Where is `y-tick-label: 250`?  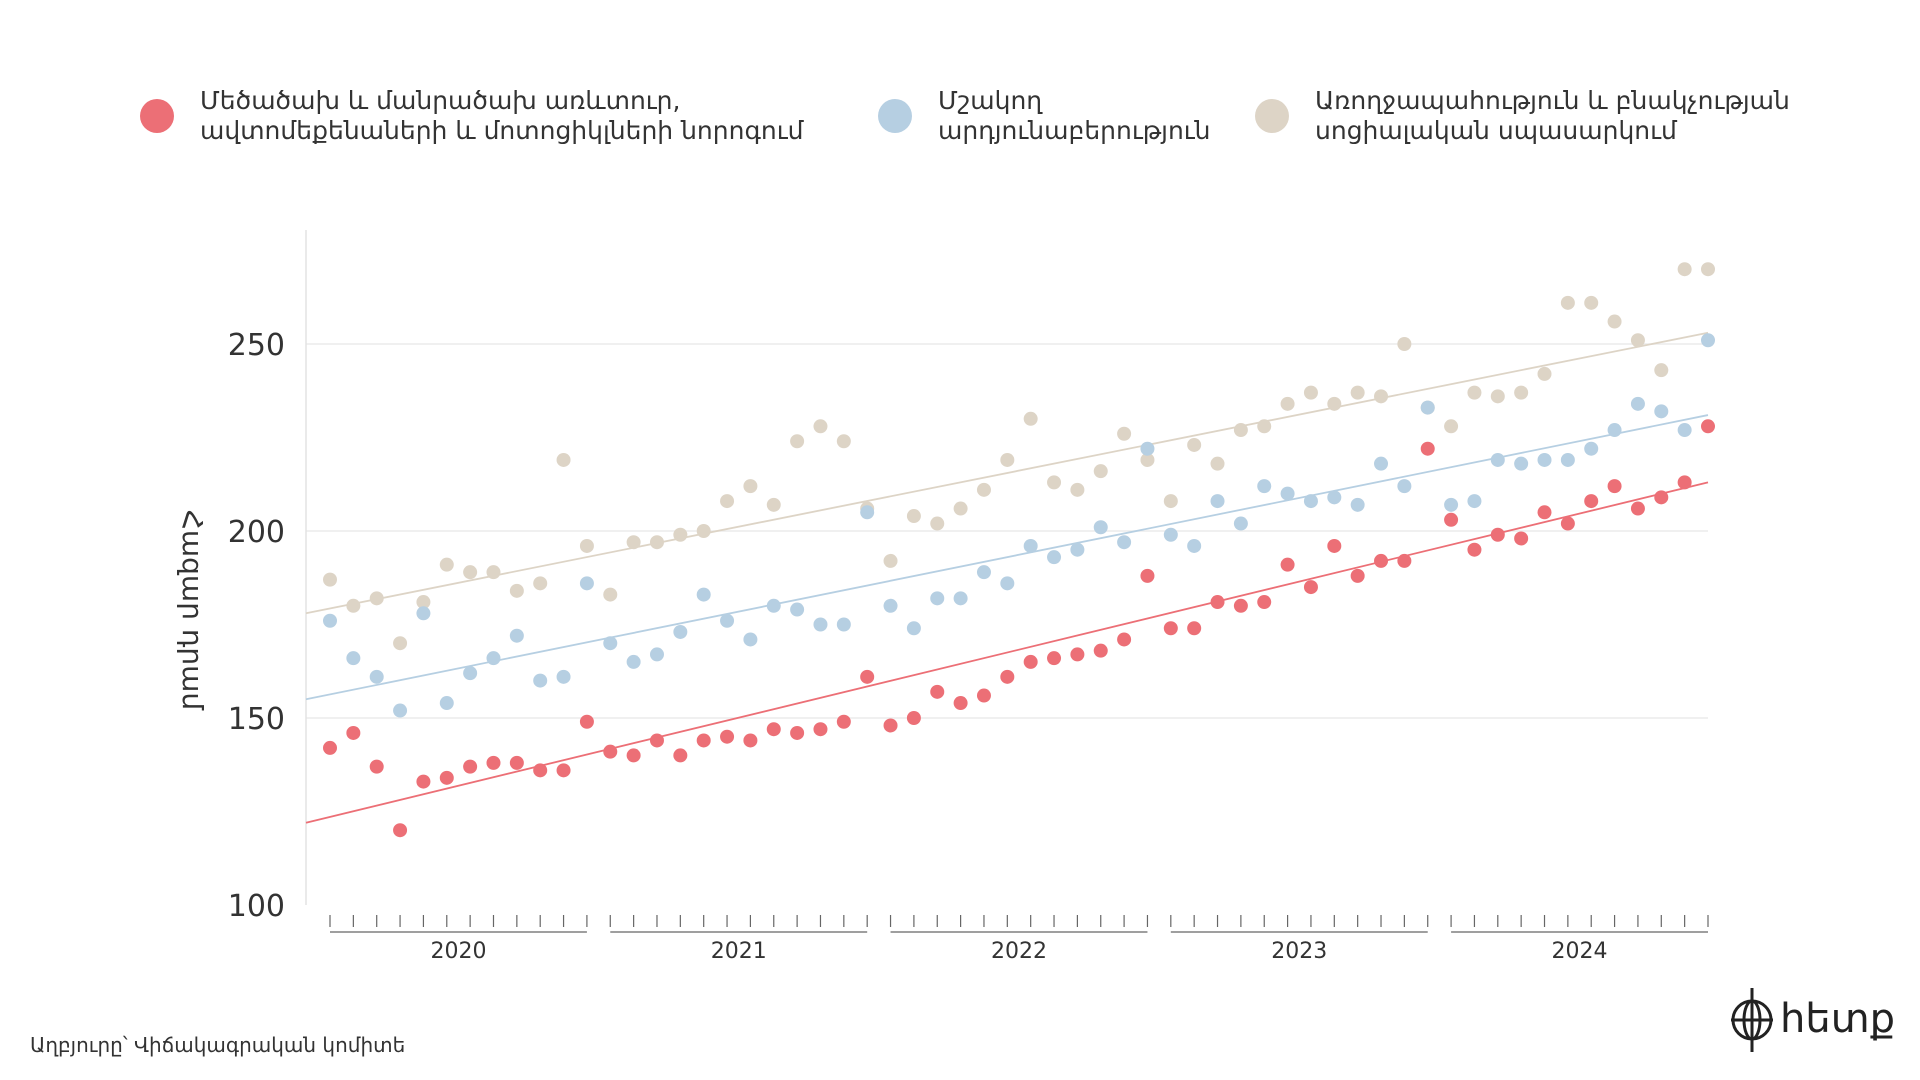
y-tick-label: 250 is located at coordinates (256, 345).